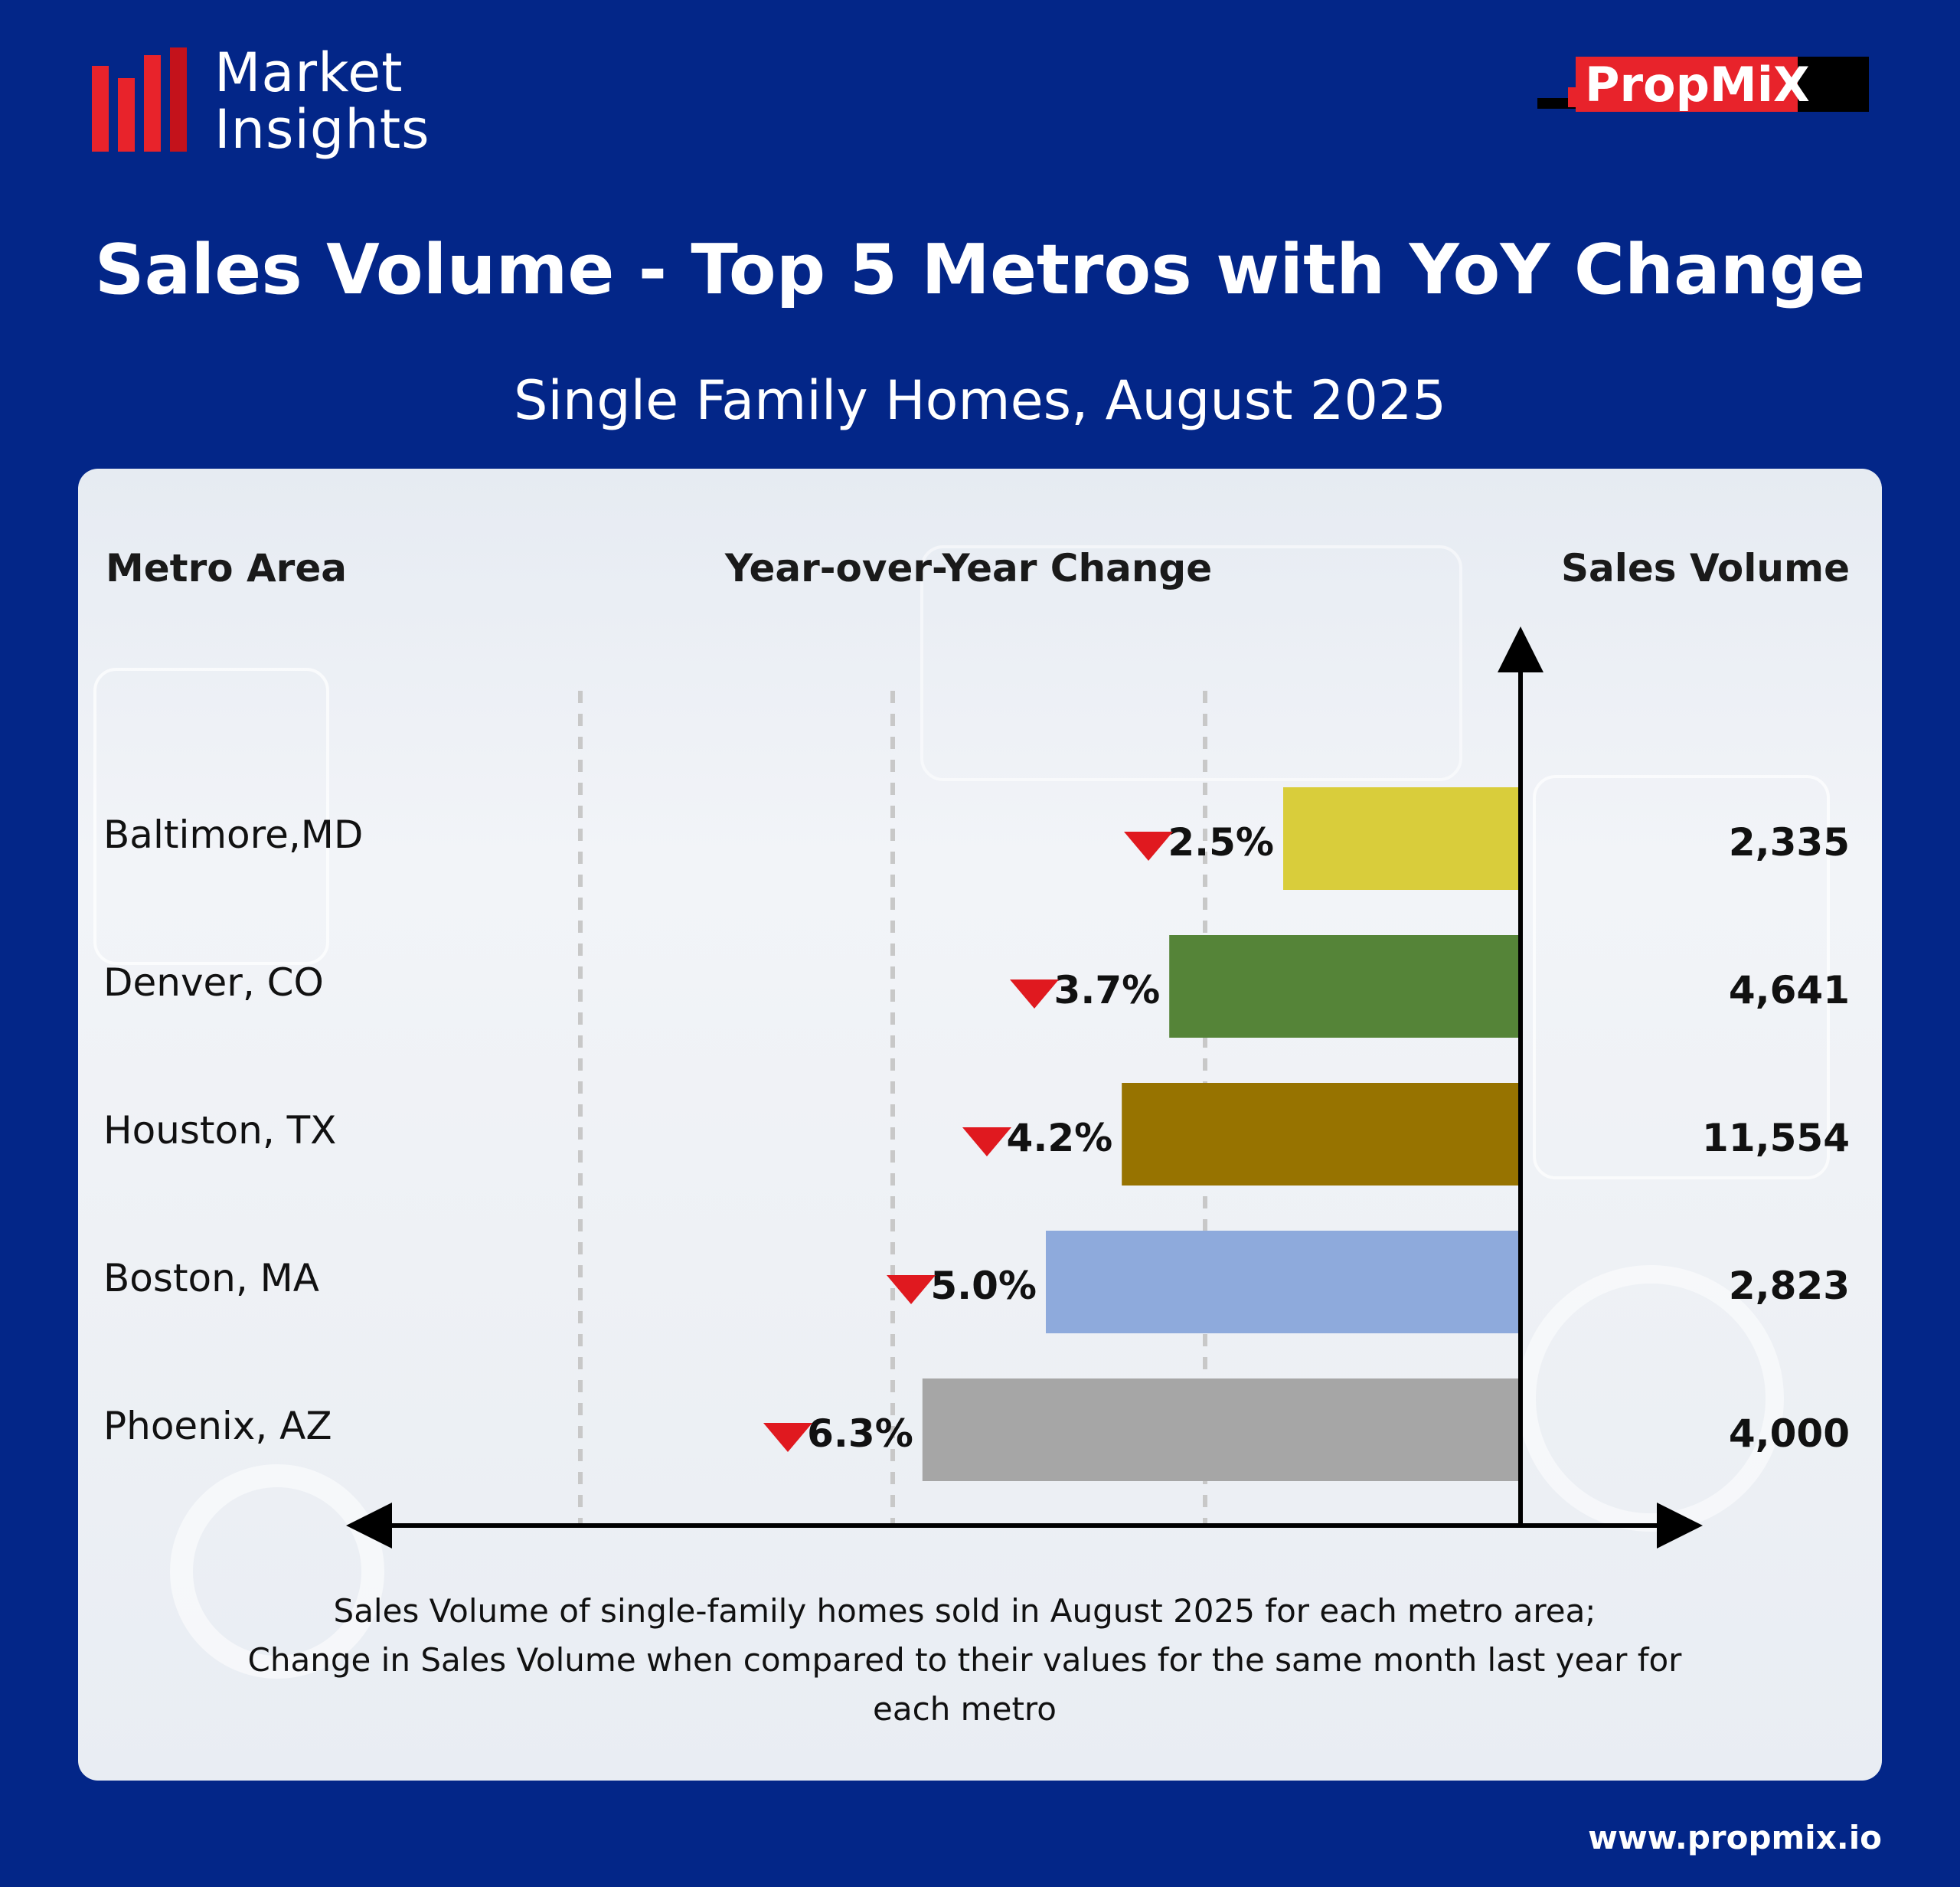 The height and width of the screenshot is (1887, 1960). I want to click on propmix-logo-text: PropMiX, so click(1697, 85).